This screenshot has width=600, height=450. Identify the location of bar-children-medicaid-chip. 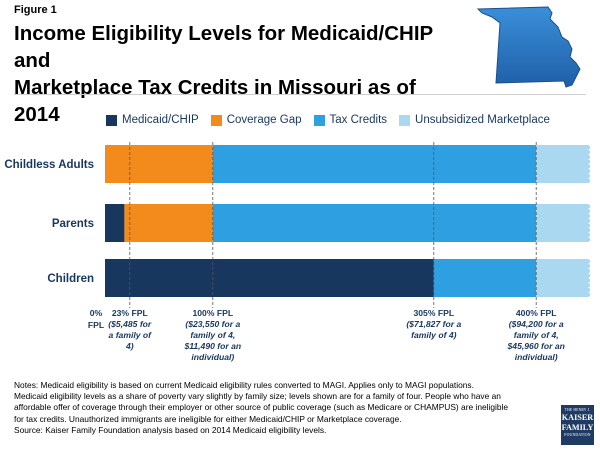
(269, 278).